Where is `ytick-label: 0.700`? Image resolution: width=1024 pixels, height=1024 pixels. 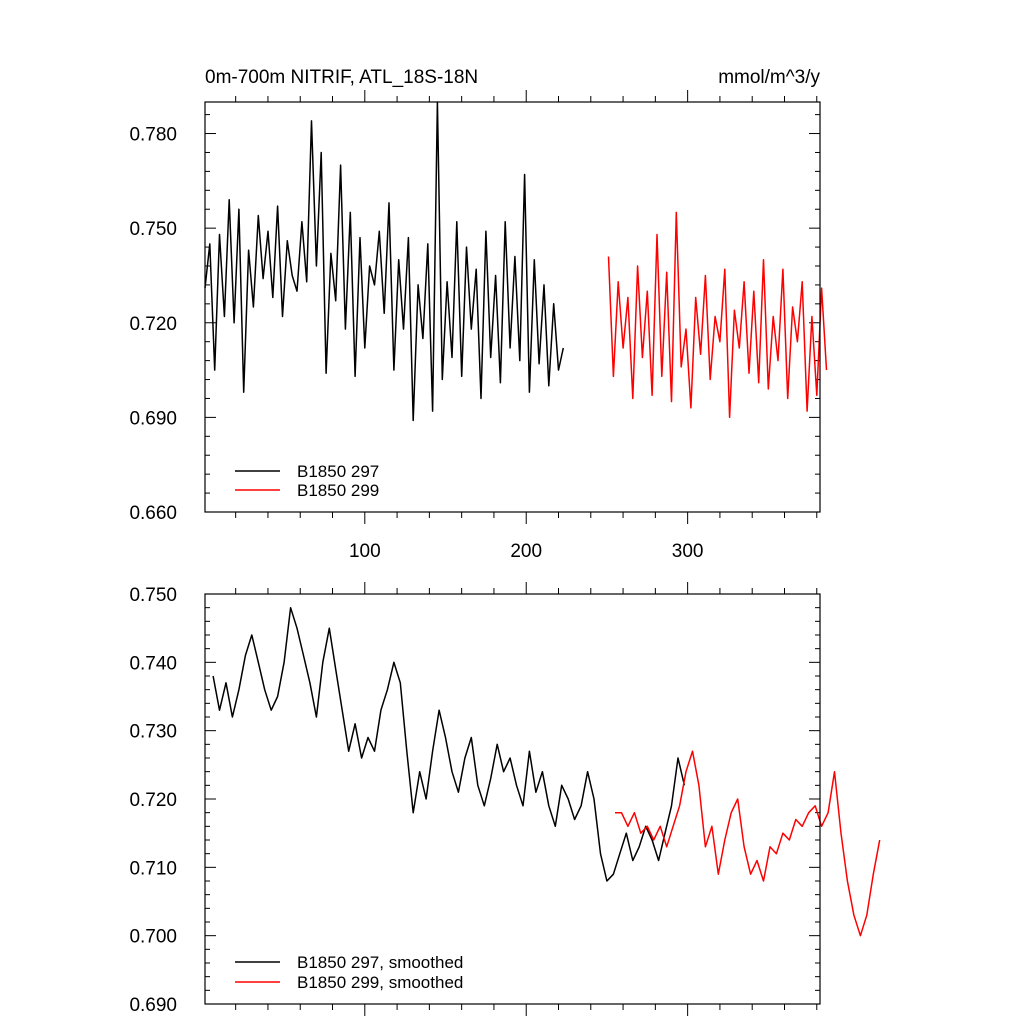
ytick-label: 0.700 is located at coordinates (153, 937).